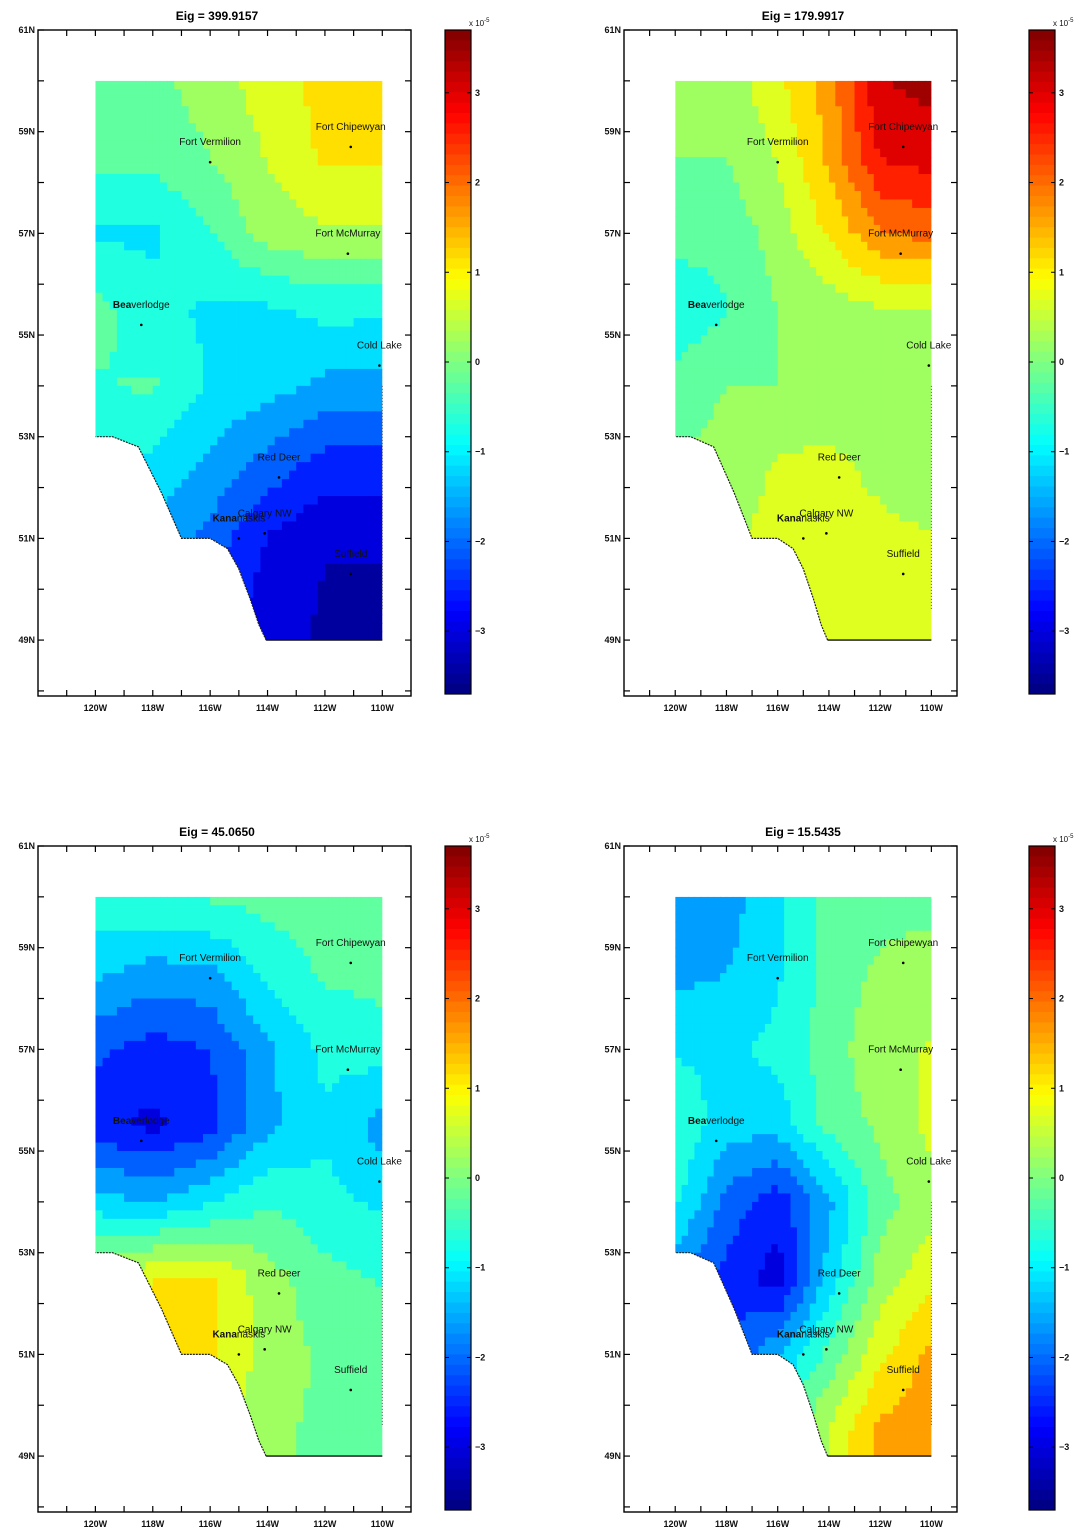 This screenshot has height=1530, width=1092. What do you see at coordinates (458, 471) in the screenshot?
I see `colorbar-segment` at bounding box center [458, 471].